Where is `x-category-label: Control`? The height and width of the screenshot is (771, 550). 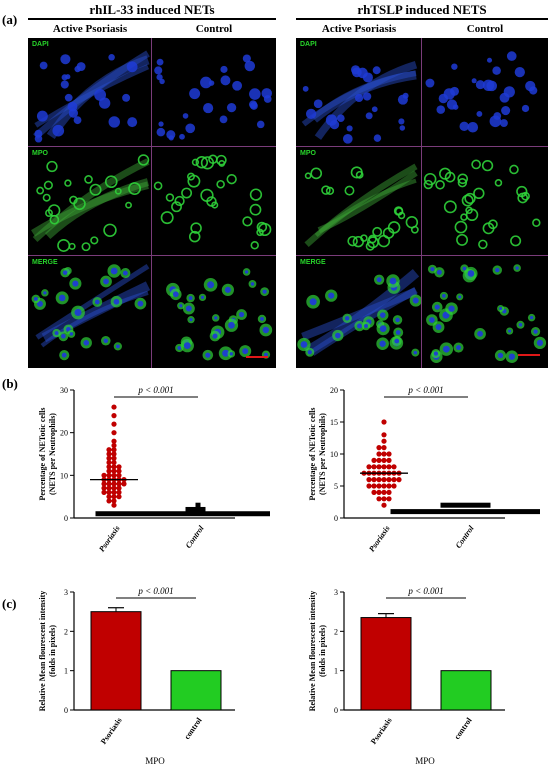
x-category-label: Control is located at coordinates (195, 536).